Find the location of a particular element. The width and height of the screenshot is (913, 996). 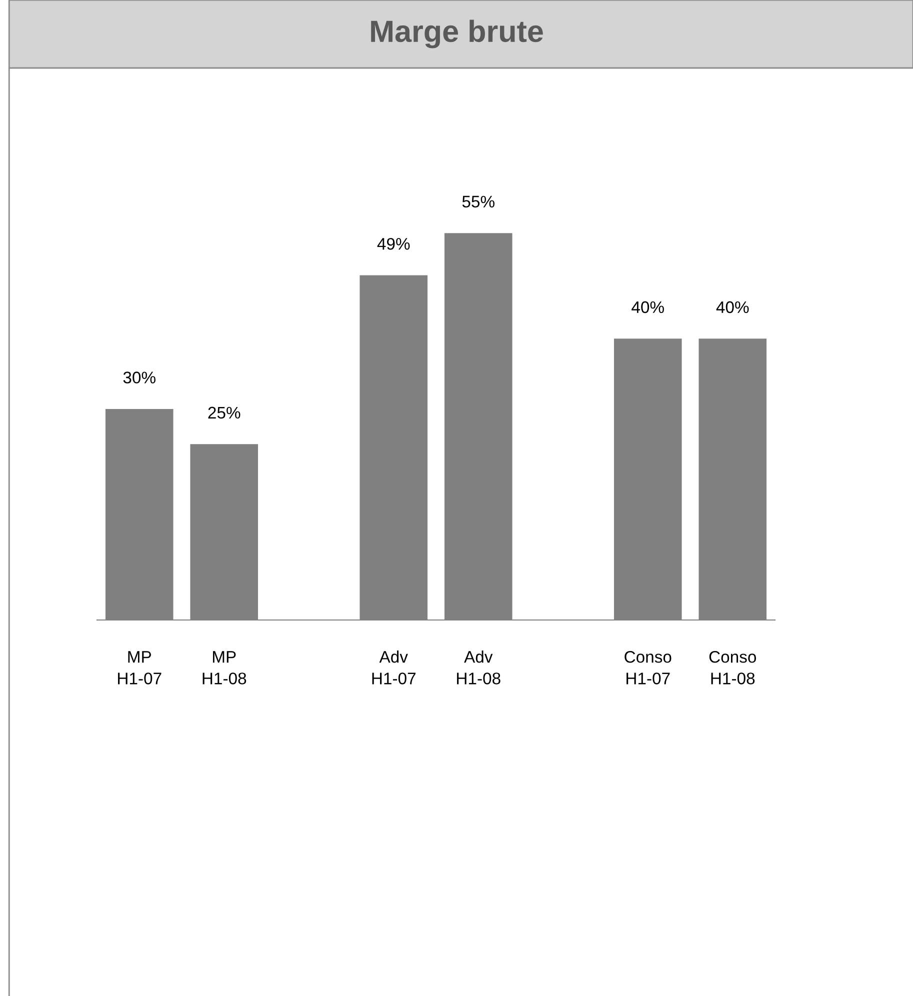

data-label: 25% is located at coordinates (224, 412).